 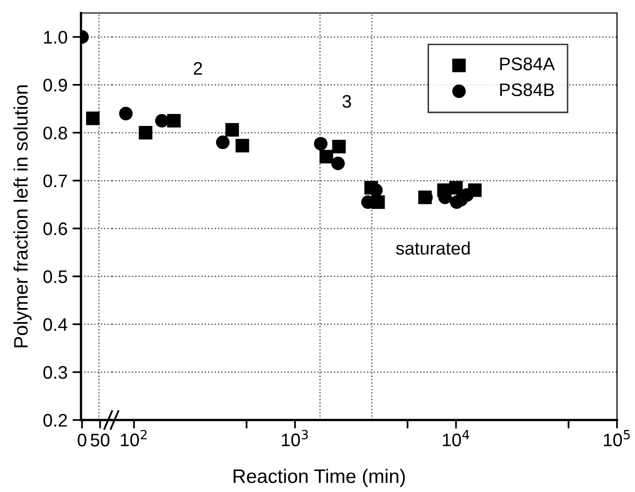 What do you see at coordinates (527, 89) in the screenshot?
I see `legend-label: PS84B` at bounding box center [527, 89].